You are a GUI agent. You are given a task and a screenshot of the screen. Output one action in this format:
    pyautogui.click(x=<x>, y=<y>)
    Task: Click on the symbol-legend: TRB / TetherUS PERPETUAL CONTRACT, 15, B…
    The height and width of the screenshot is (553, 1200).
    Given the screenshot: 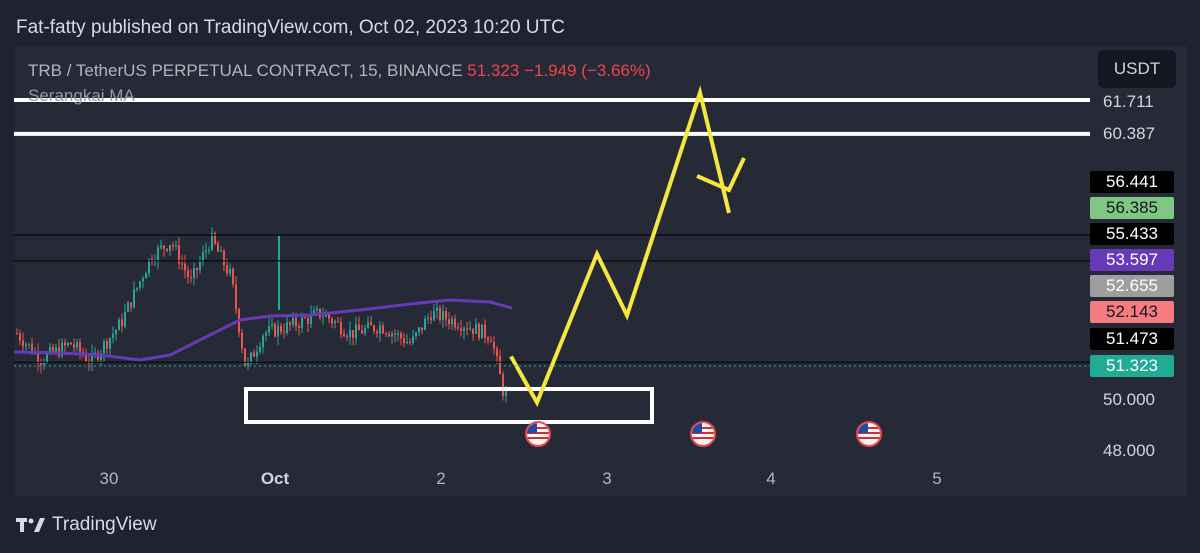 What is the action you would take?
    pyautogui.click(x=339, y=71)
    